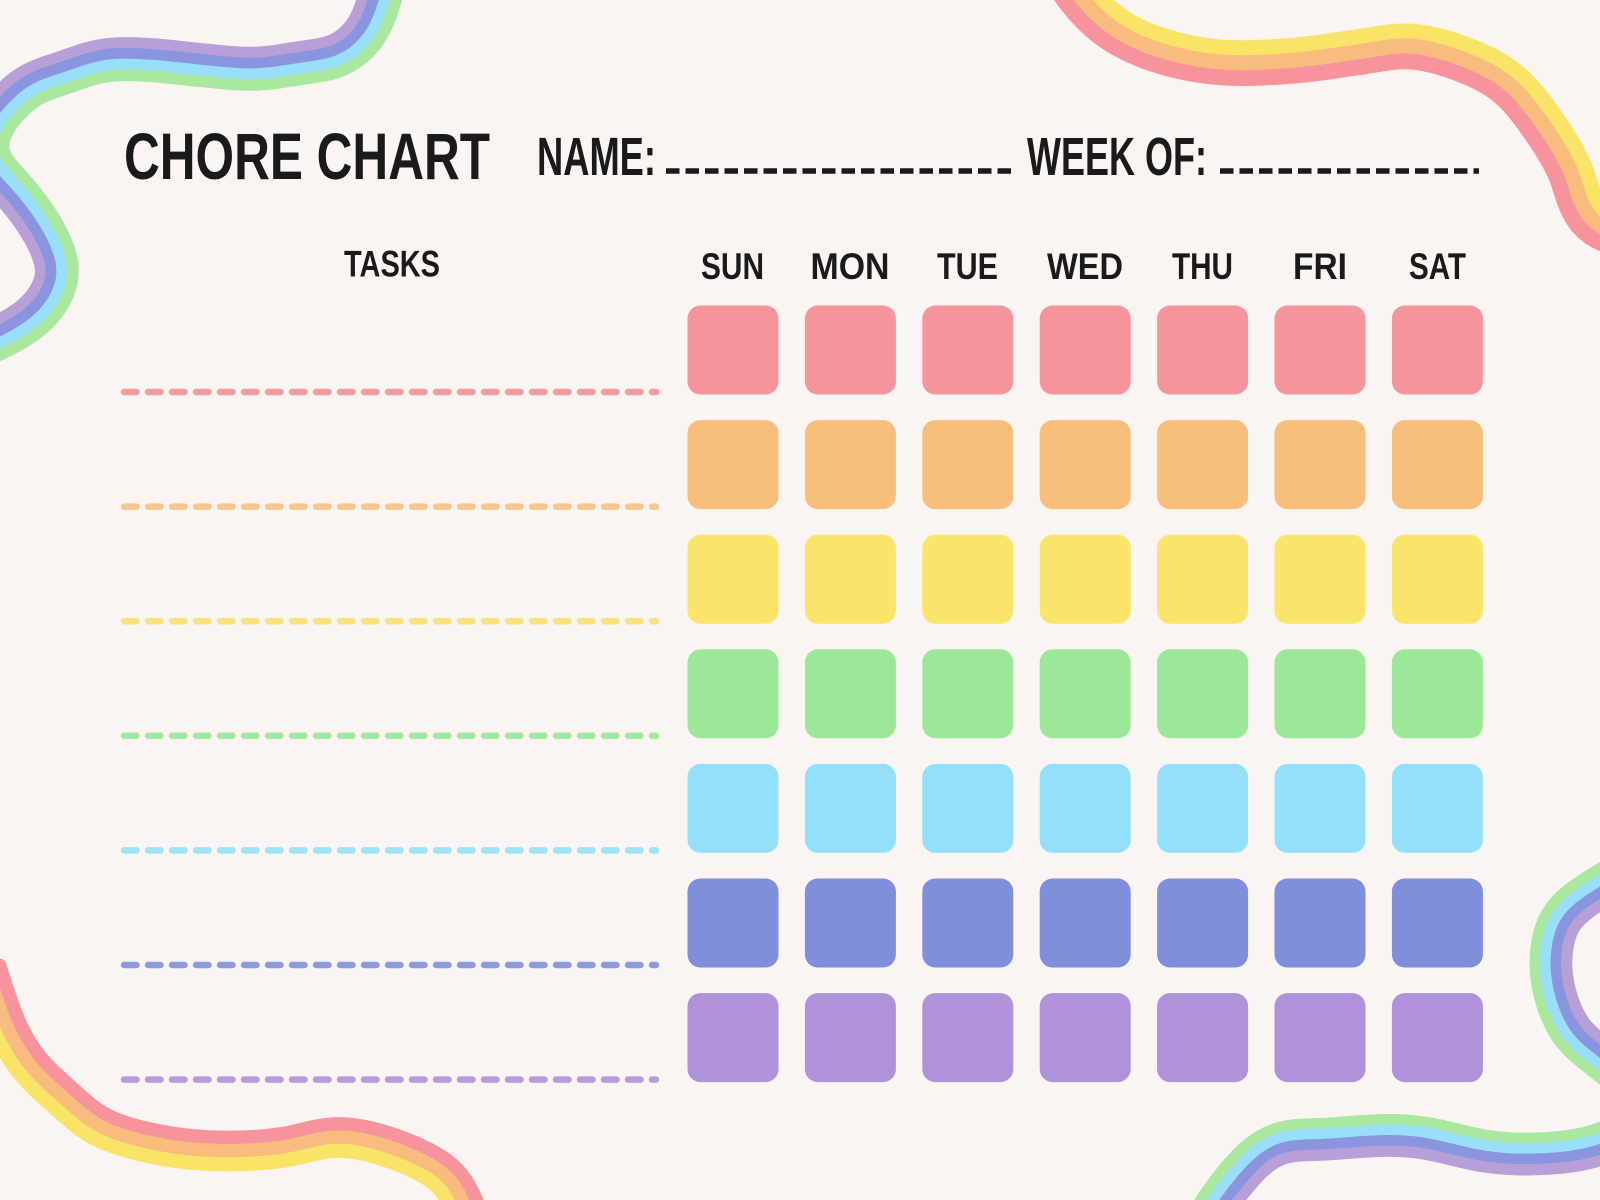 The width and height of the screenshot is (1600, 1200). What do you see at coordinates (307, 156) in the screenshot?
I see `svg-text: CHORE CHART` at bounding box center [307, 156].